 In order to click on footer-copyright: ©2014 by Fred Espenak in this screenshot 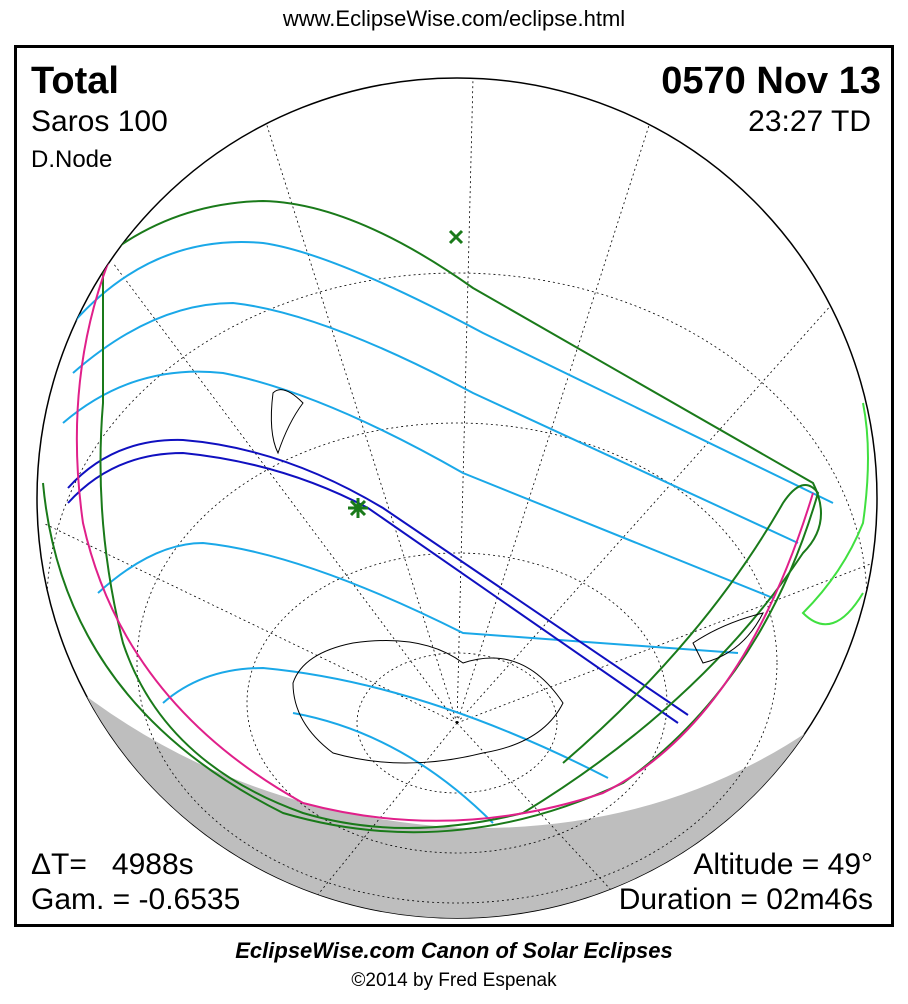, I will do `click(454, 980)`.